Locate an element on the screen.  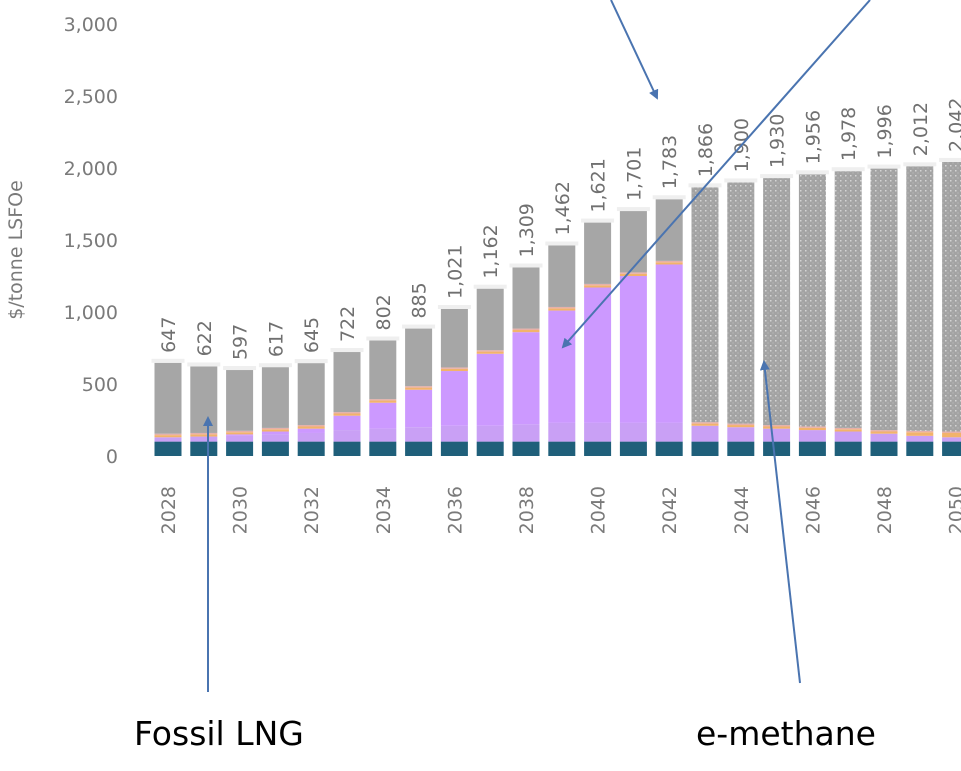
total-label: 645 is located at coordinates (312, 335).